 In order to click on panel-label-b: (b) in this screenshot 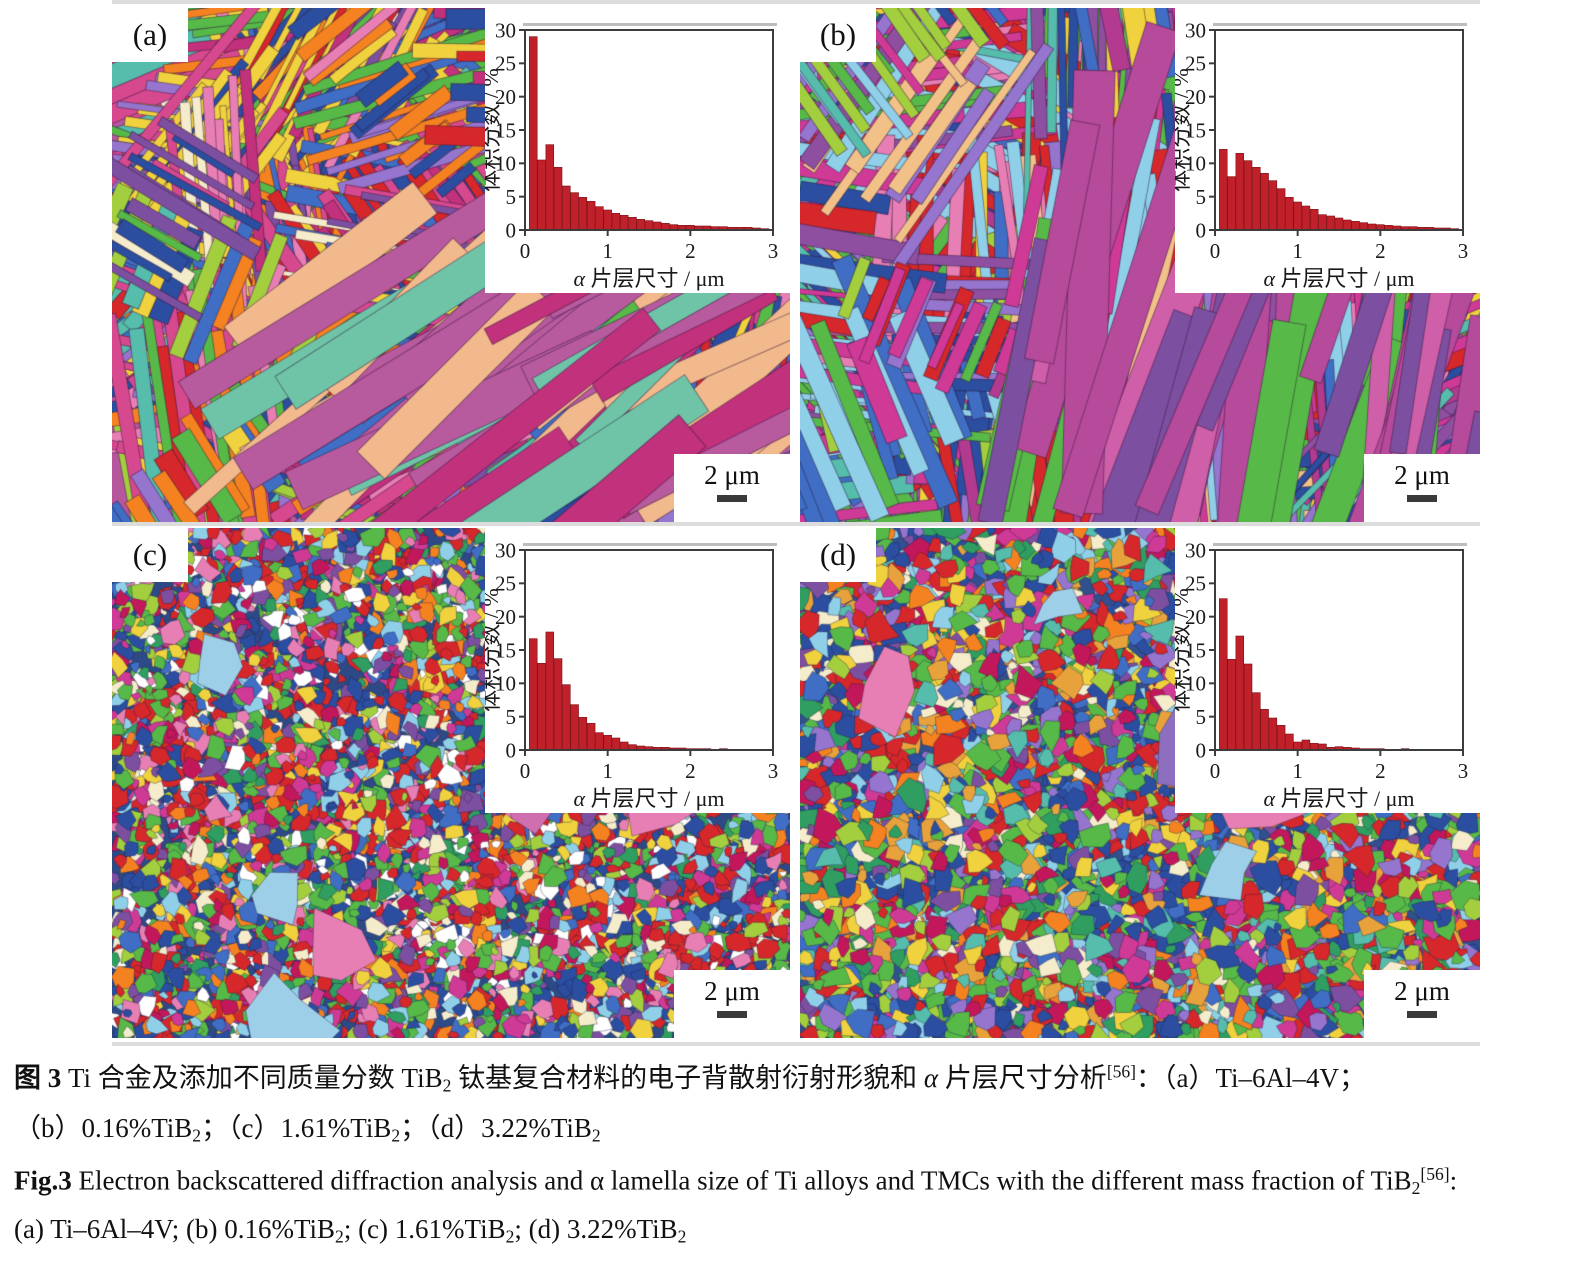, I will do `click(838, 35)`.